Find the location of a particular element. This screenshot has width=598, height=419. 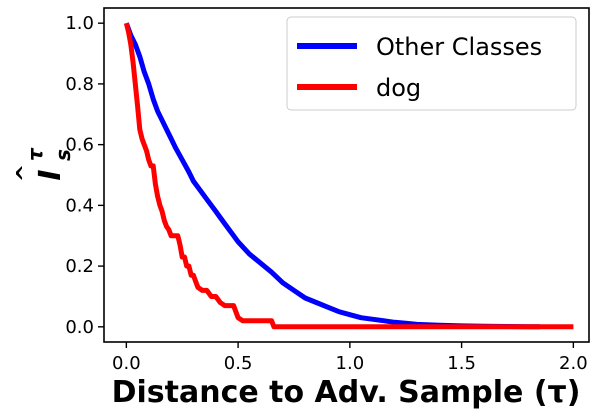

x-tick-label: 0.0 is located at coordinates (126, 363).